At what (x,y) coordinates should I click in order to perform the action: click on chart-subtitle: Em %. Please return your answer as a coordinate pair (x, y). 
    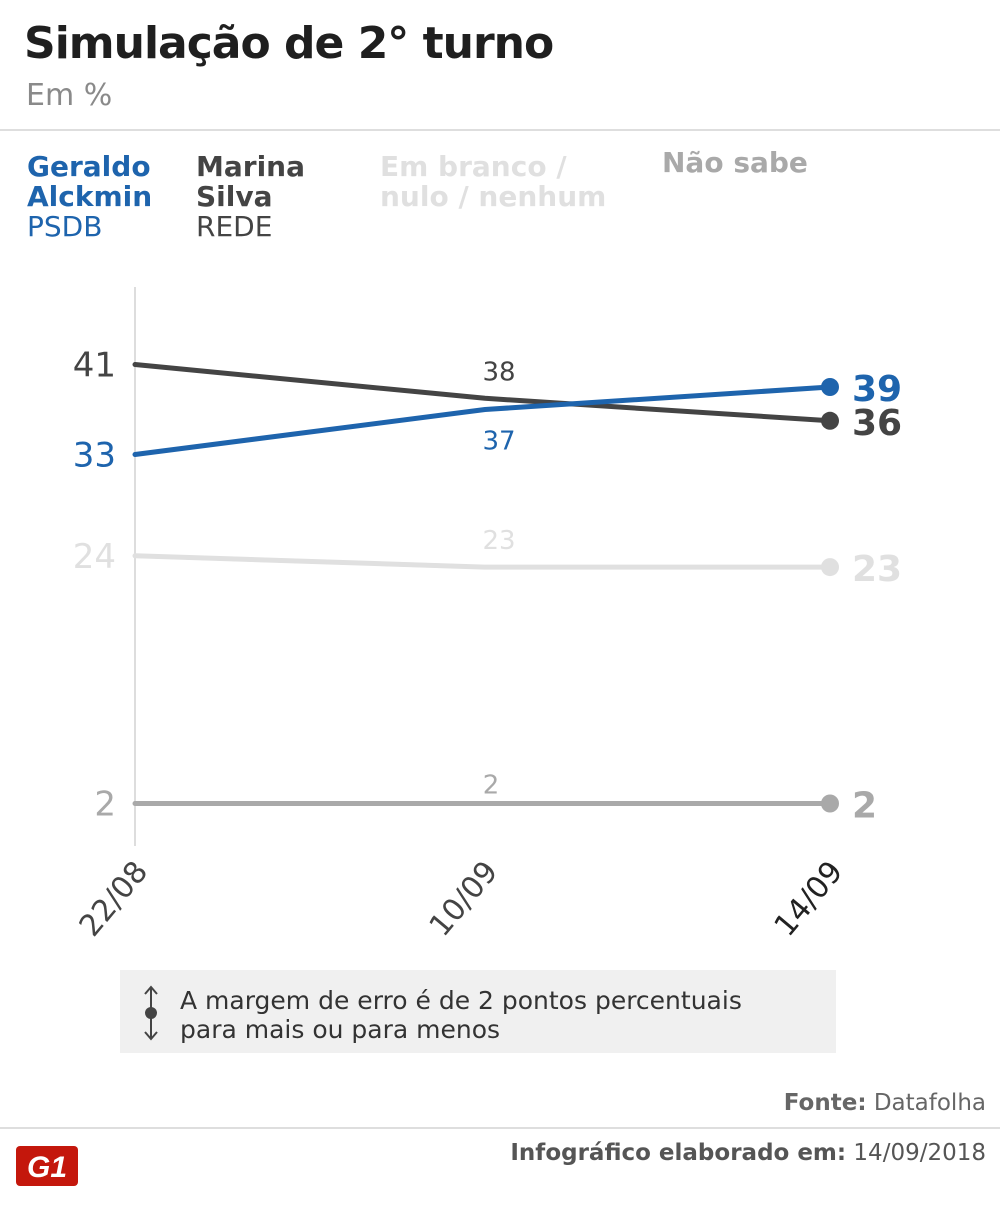
    Looking at the image, I should click on (69, 95).